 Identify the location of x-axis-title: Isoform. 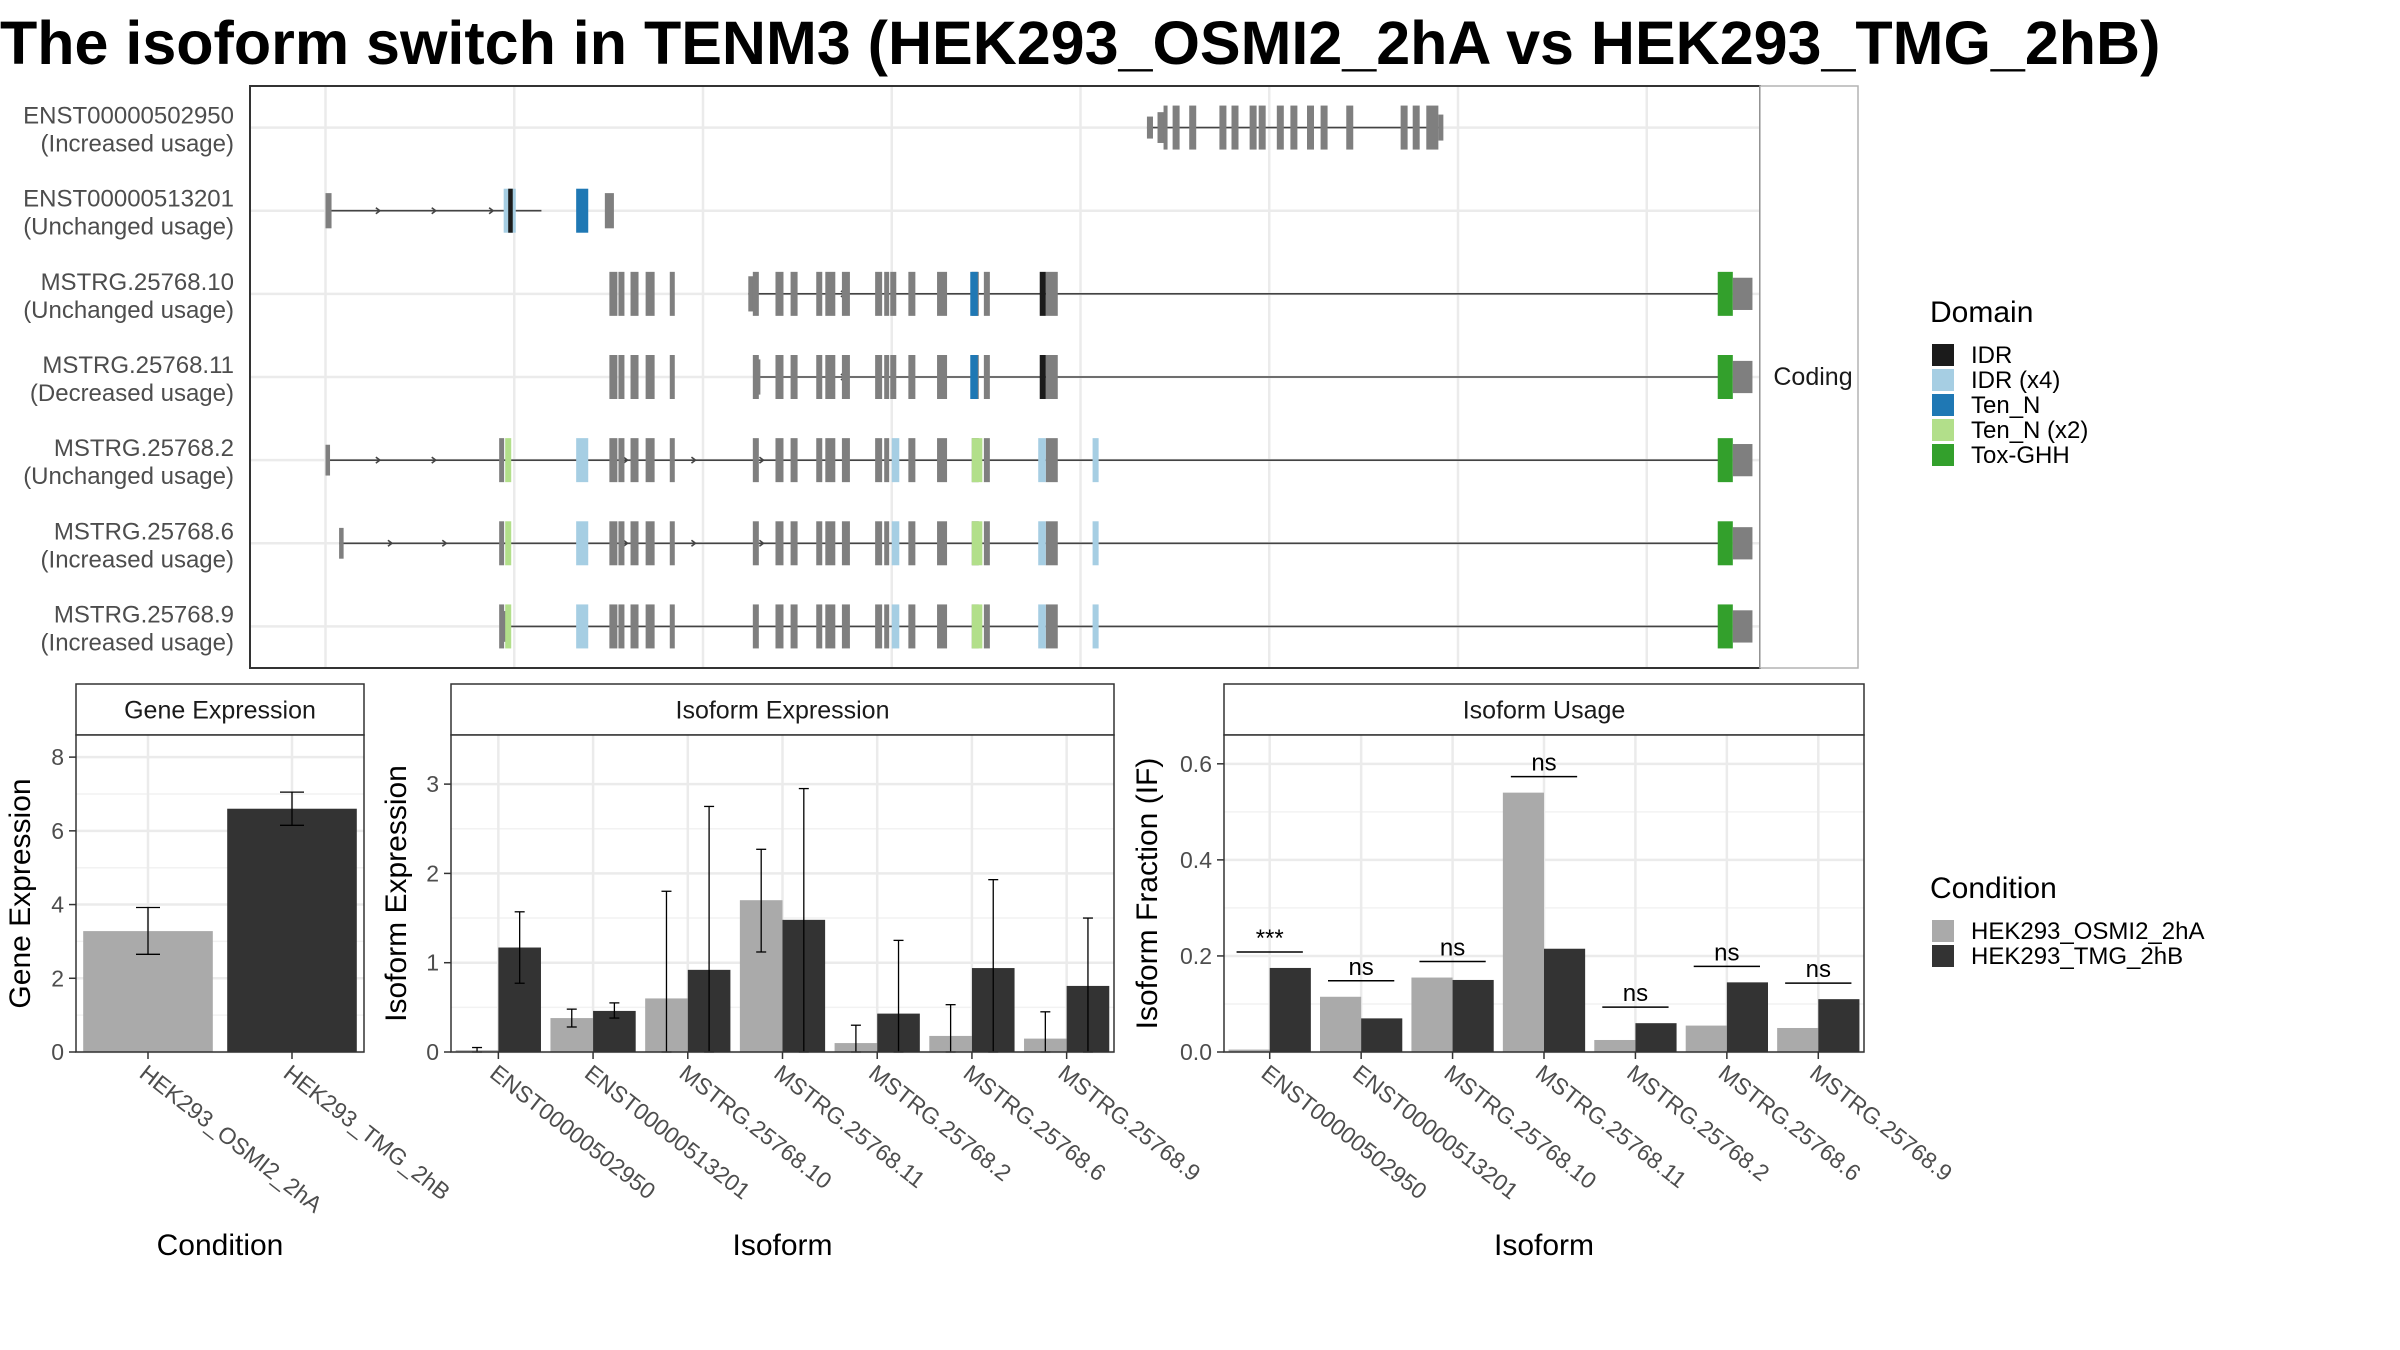
(1544, 1245).